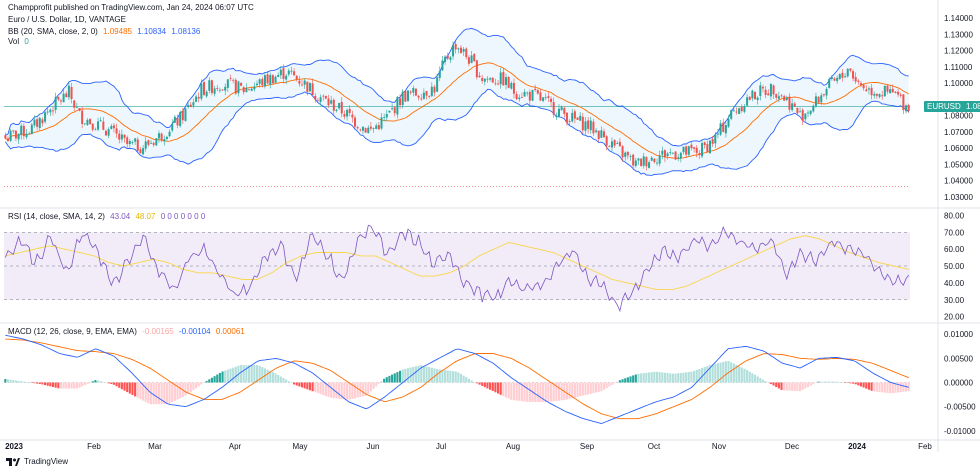 This screenshot has height=472, width=980. I want to click on price-axis-label: 1.10000, so click(958, 83).